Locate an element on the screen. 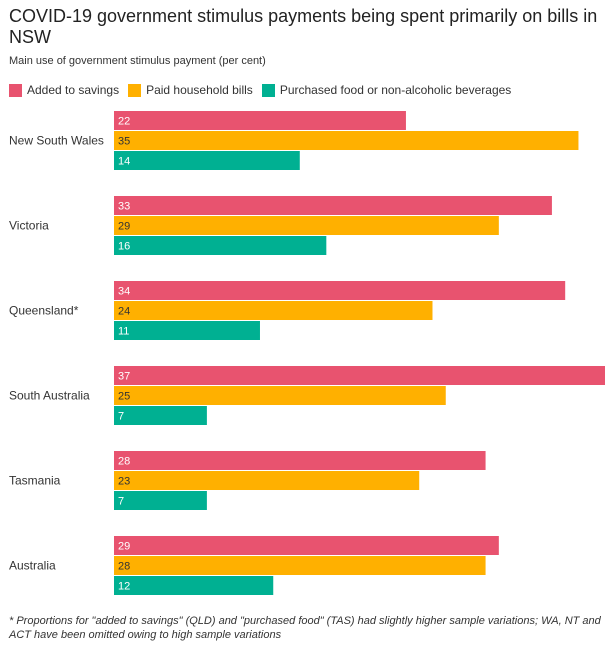 This screenshot has height=646, width=613. bar-purchased-food-or-non-alcoholic-beverages-tasmania is located at coordinates (160, 500).